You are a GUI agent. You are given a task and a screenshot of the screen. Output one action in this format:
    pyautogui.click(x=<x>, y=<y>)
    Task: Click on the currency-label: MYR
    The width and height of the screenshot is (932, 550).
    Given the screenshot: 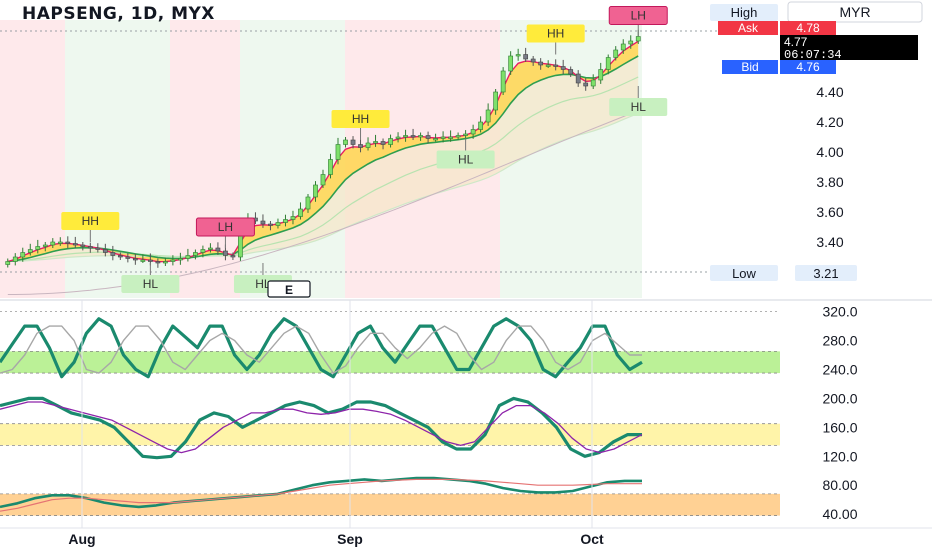 What is the action you would take?
    pyautogui.click(x=854, y=12)
    